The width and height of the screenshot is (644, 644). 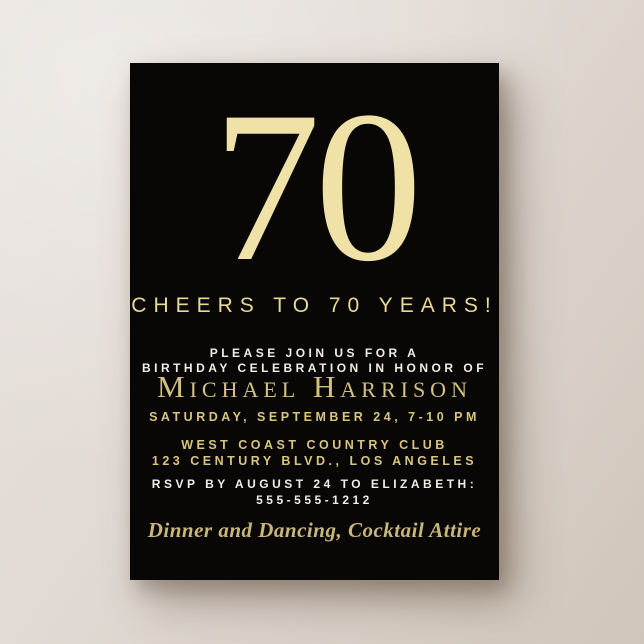 What do you see at coordinates (314, 461) in the screenshot?
I see `venue-address: 123 CENTURY BLVD., LOS ANGELES` at bounding box center [314, 461].